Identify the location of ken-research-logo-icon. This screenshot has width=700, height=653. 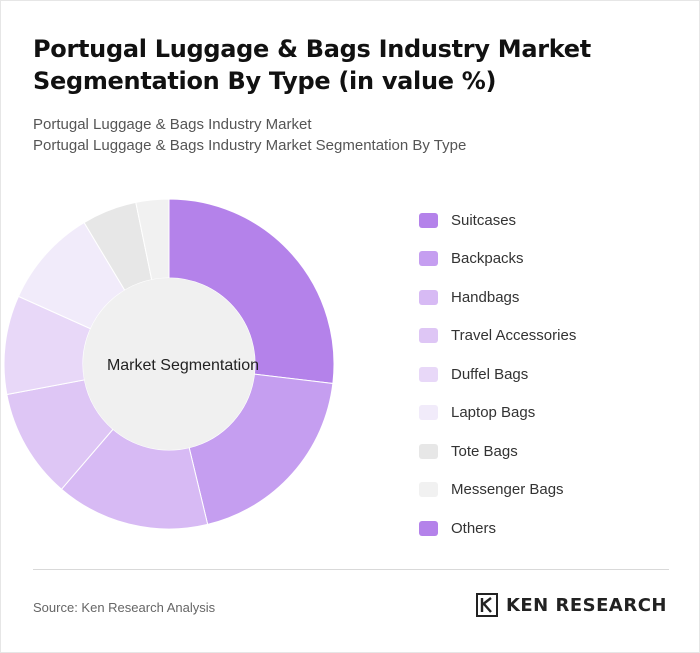
(486, 605).